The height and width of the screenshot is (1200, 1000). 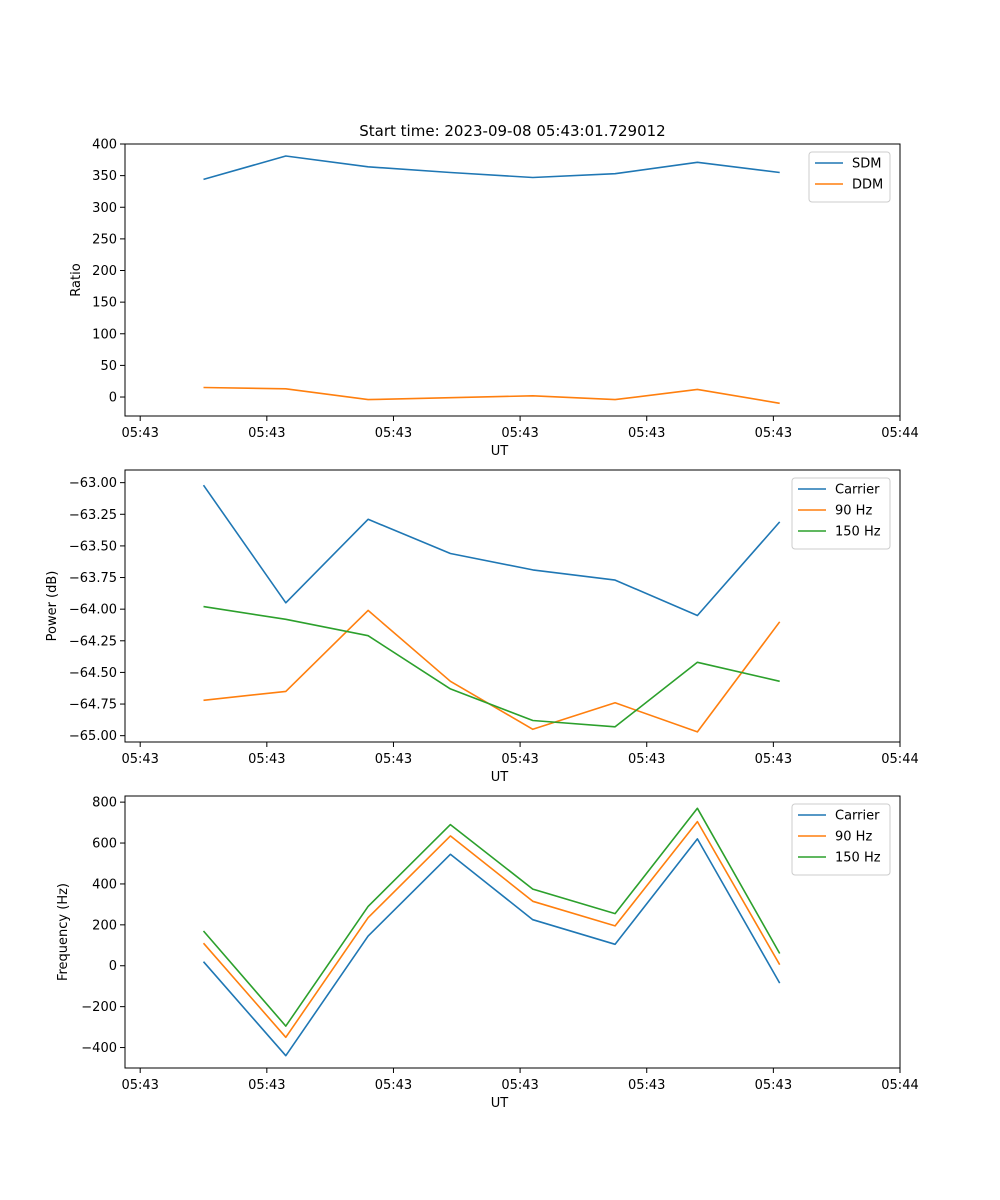 I want to click on y-tick-label: −63.25, so click(x=93, y=515).